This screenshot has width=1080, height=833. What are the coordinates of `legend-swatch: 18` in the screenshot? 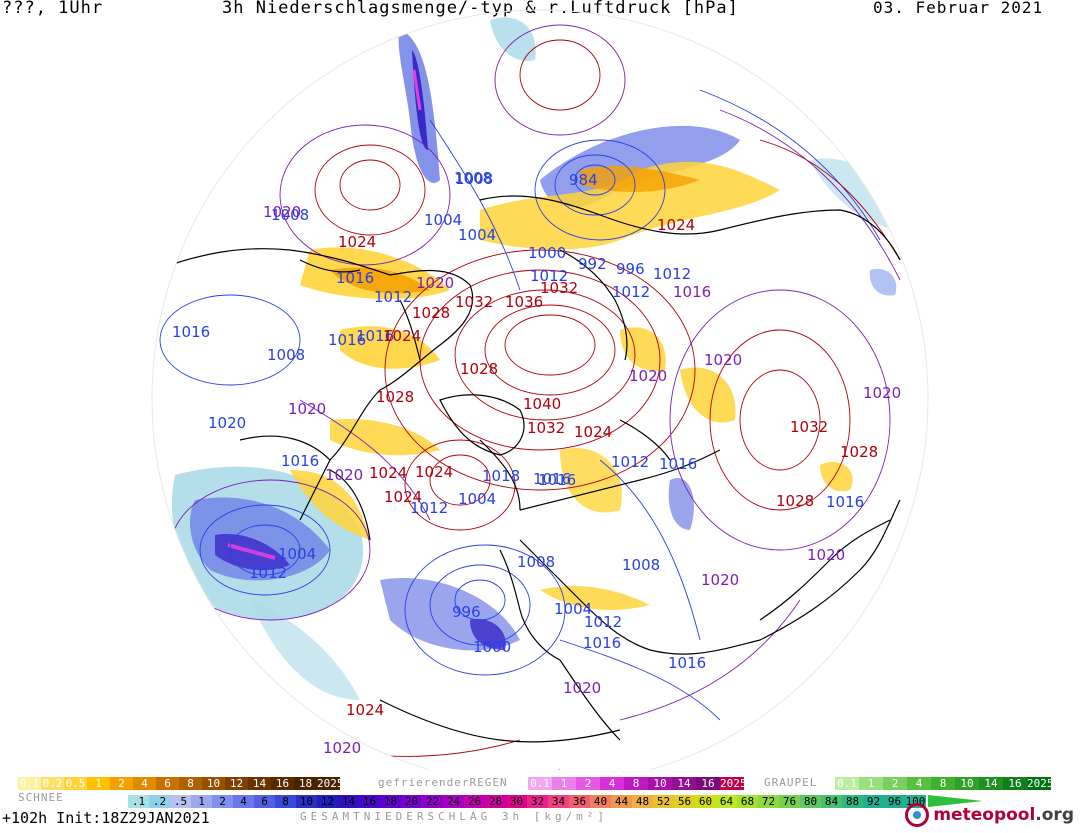 It's located at (390, 801).